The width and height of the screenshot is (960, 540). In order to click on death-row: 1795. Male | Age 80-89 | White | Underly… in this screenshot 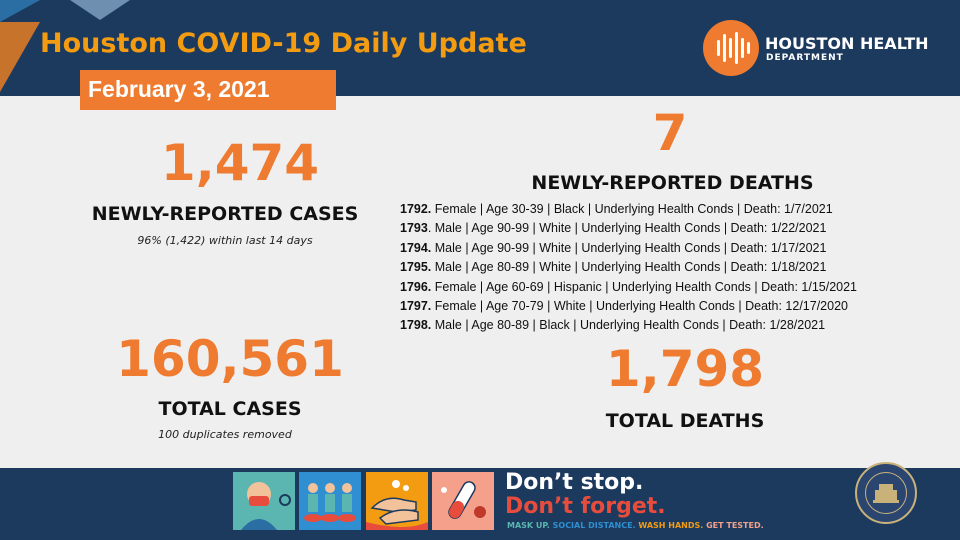, I will do `click(613, 267)`.